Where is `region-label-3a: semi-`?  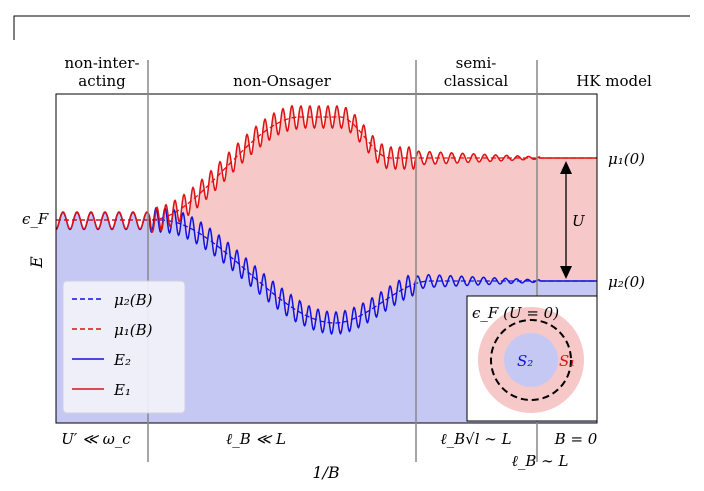
region-label-3a: semi- is located at coordinates (476, 63).